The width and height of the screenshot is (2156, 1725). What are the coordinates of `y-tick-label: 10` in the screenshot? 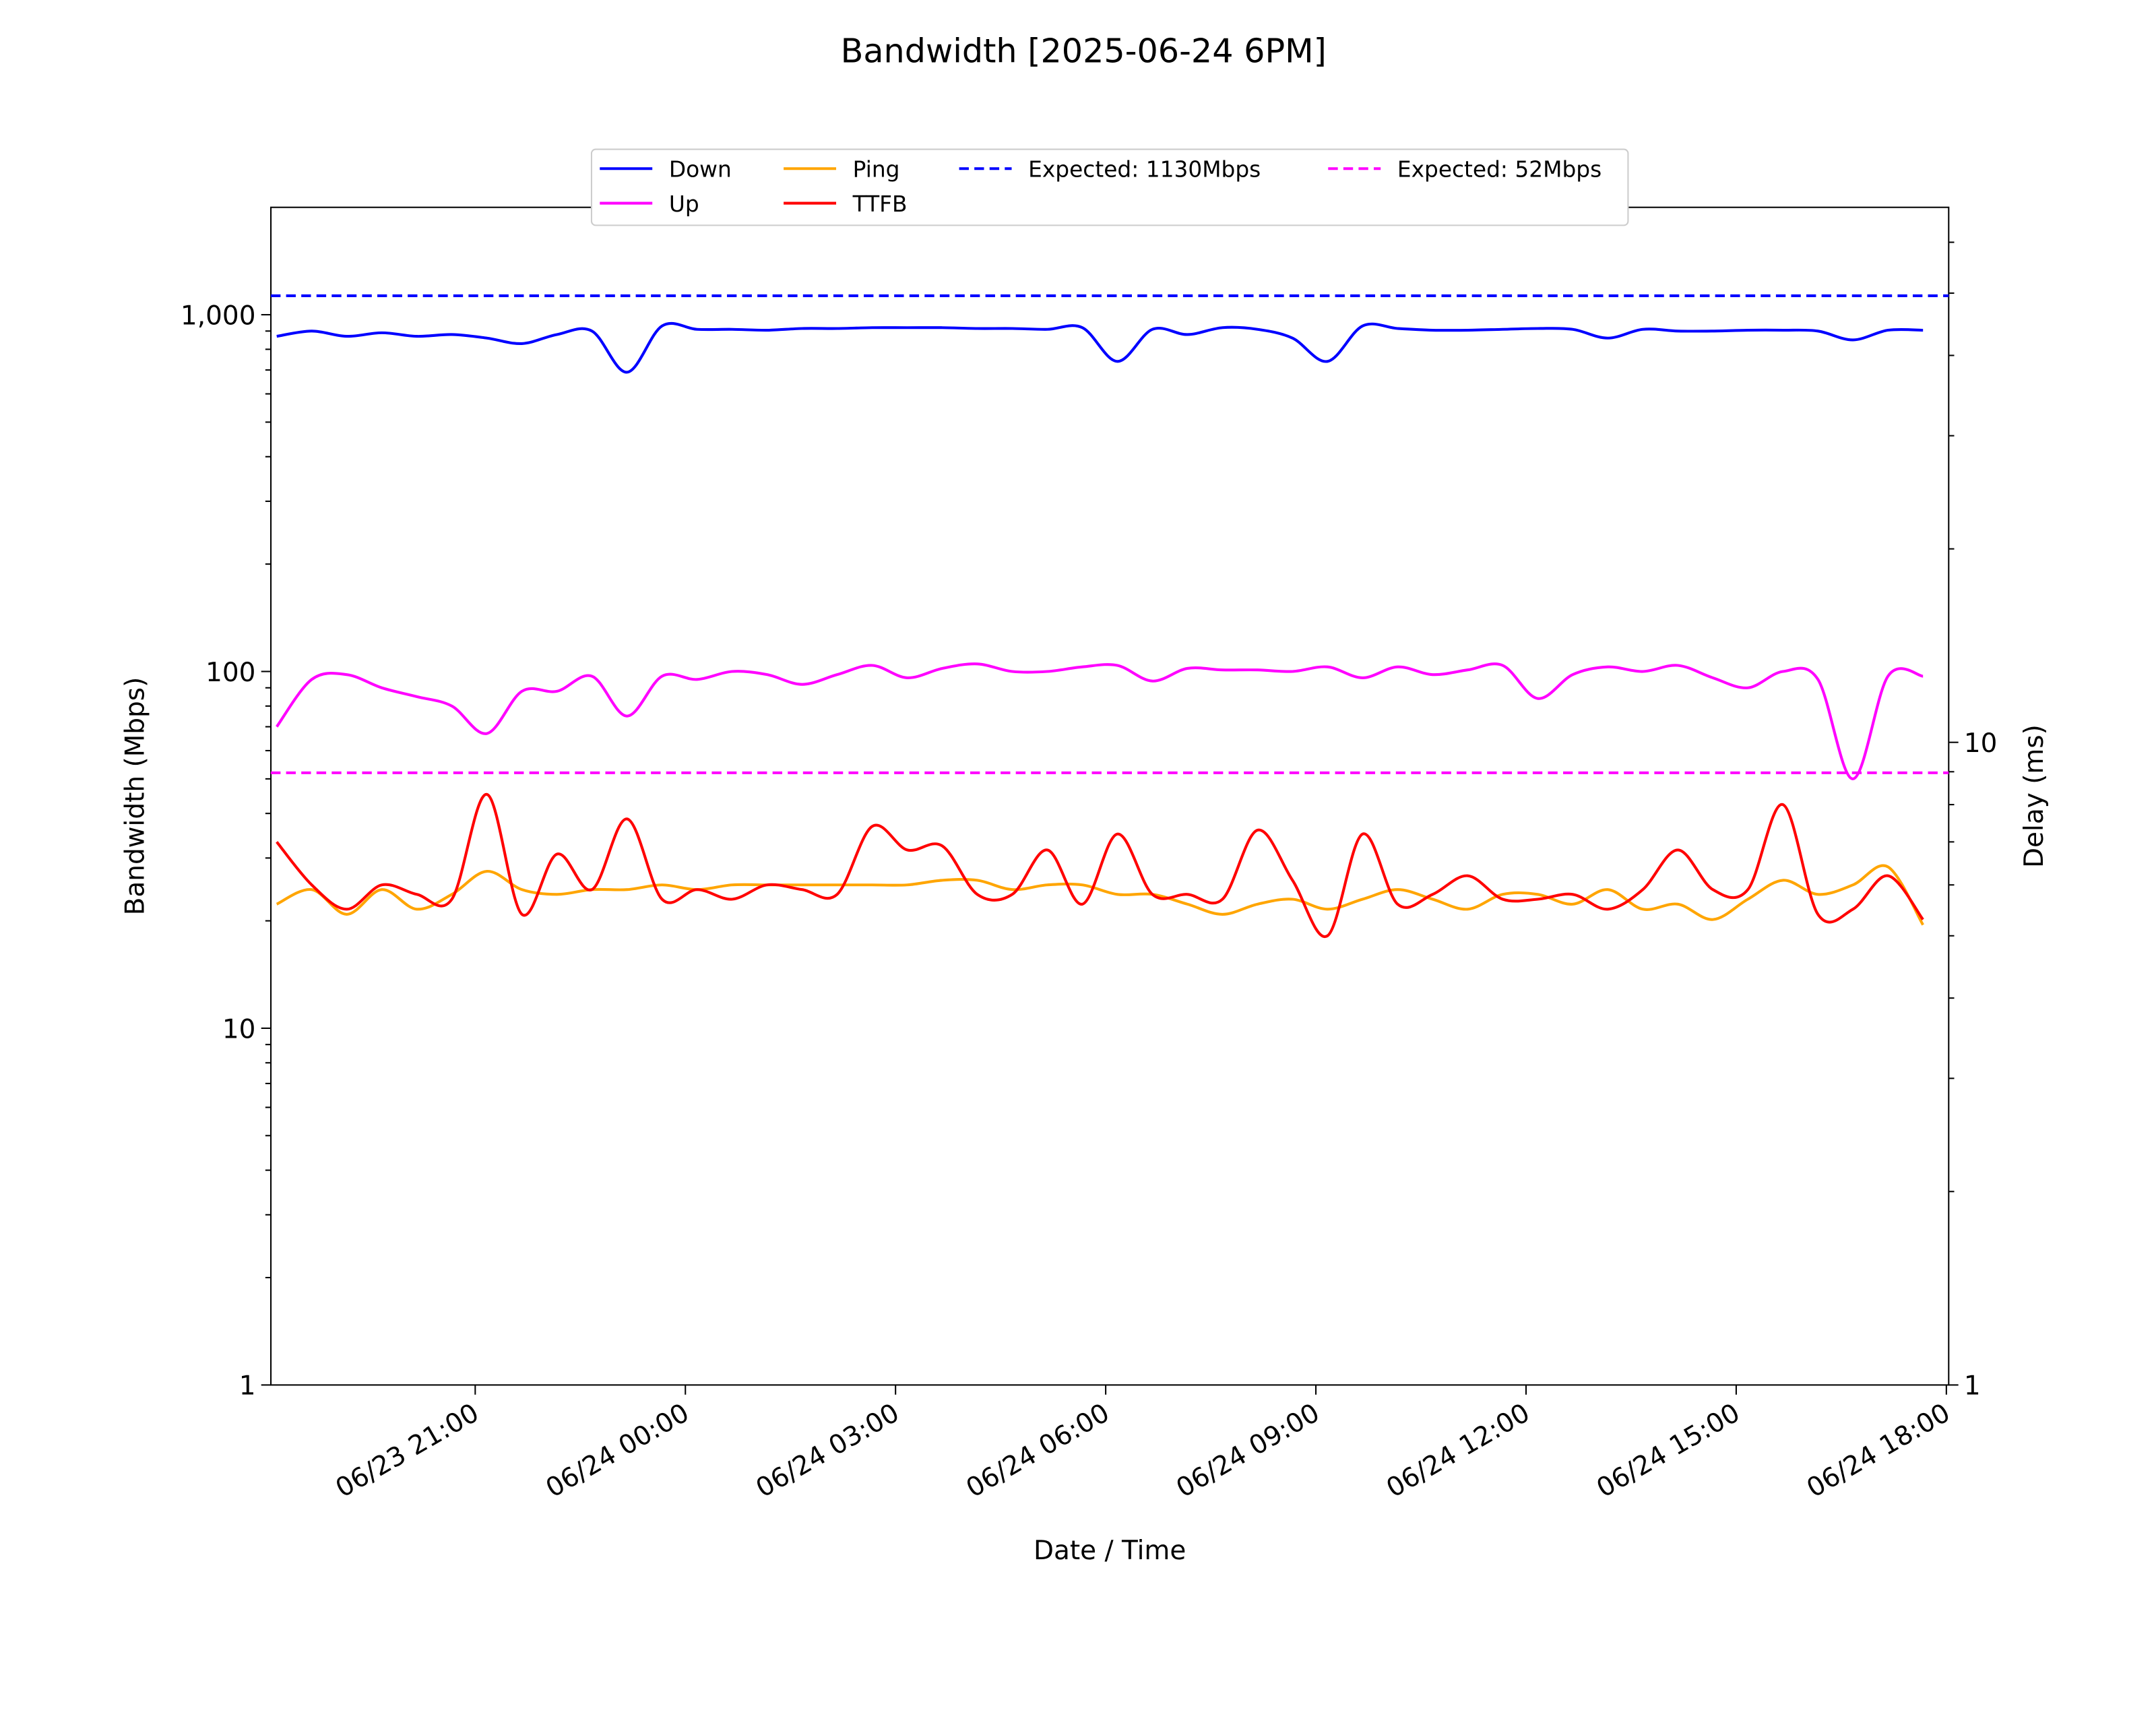 It's located at (239, 1029).